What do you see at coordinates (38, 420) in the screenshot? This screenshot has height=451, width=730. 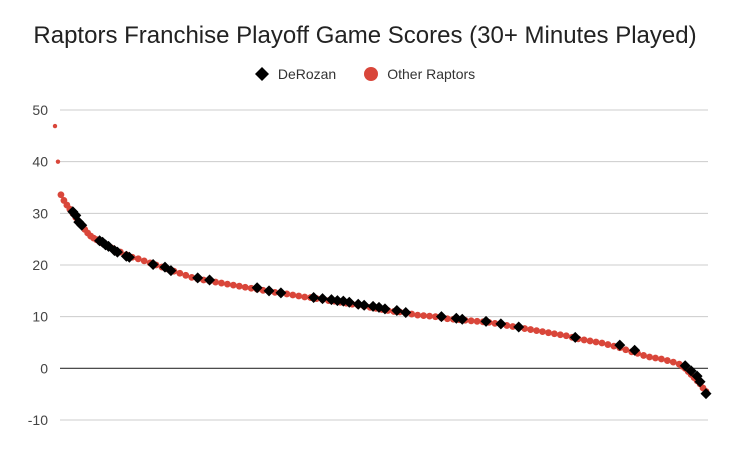 I see `y-tick-label: -10` at bounding box center [38, 420].